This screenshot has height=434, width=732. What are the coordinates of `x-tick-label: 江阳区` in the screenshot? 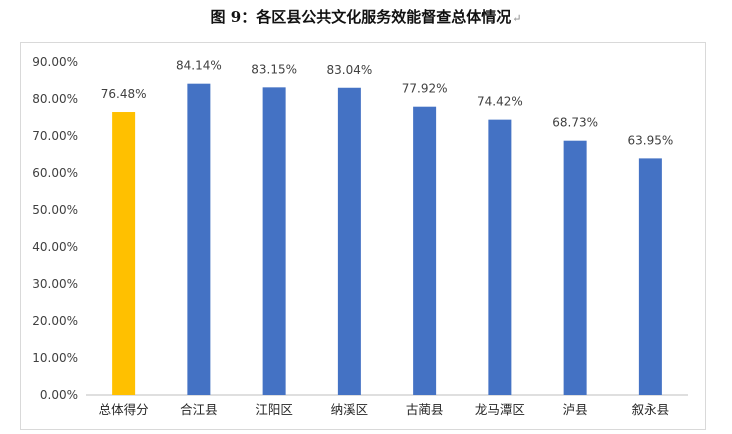 It's located at (274, 409).